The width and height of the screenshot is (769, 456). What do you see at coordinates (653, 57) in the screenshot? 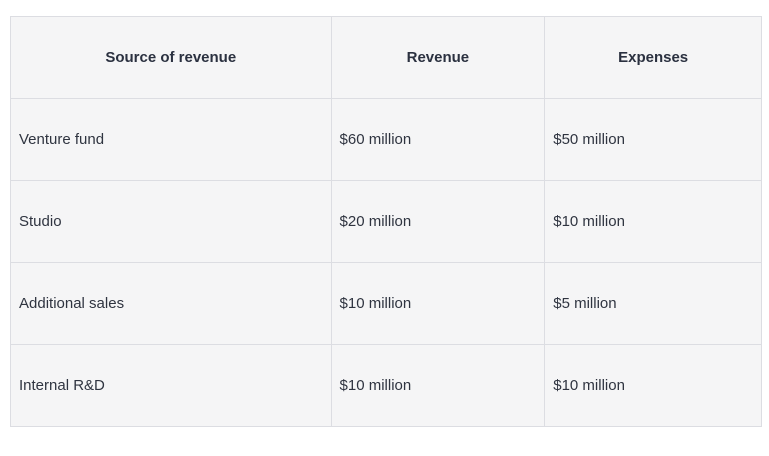
I see `header-expenses: Expenses` at bounding box center [653, 57].